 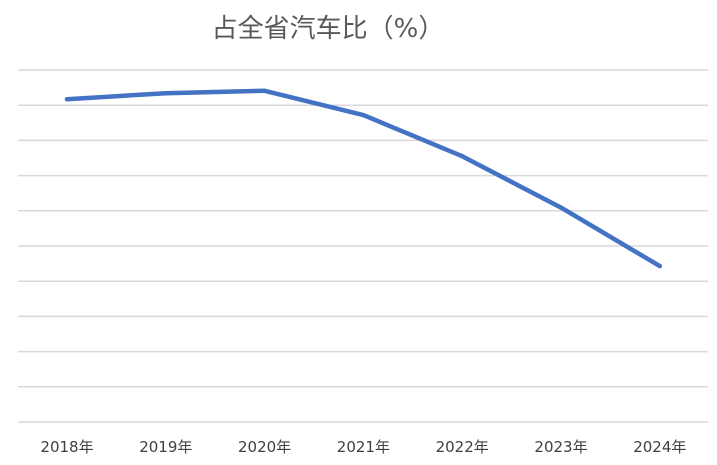 I want to click on chart-title: 占全省汽车比（%）, so click(x=328, y=29).